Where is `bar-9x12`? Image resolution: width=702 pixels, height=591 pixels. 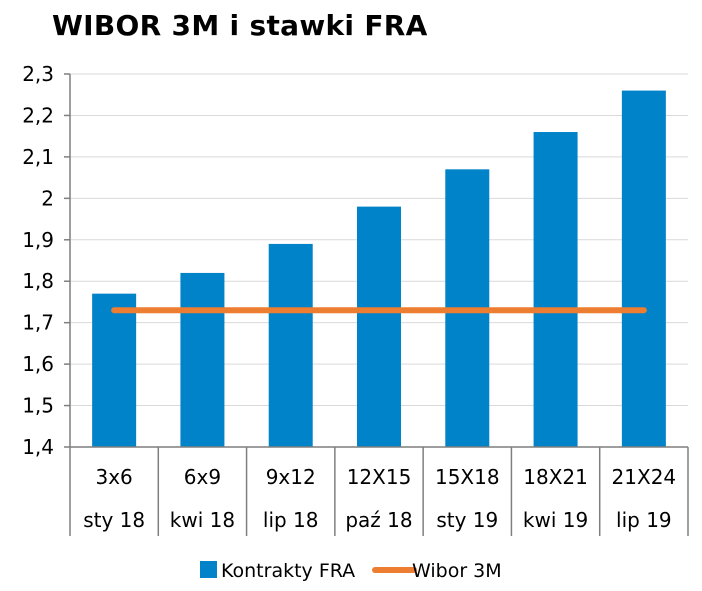
bar-9x12 is located at coordinates (290, 345).